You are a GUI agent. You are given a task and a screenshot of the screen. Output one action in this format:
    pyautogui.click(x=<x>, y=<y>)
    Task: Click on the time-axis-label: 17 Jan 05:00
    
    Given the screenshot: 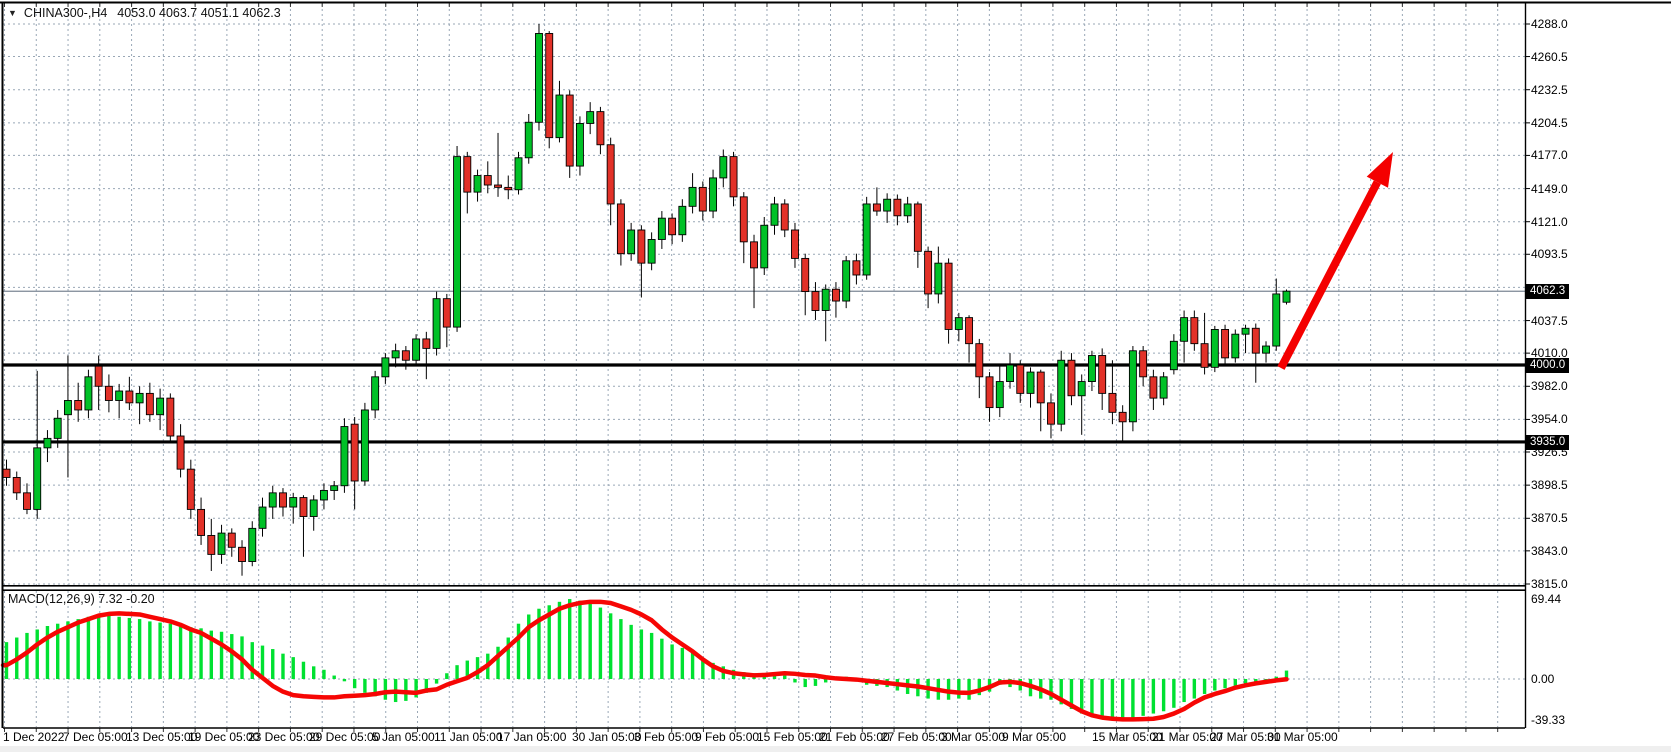 What is the action you would take?
    pyautogui.click(x=532, y=737)
    